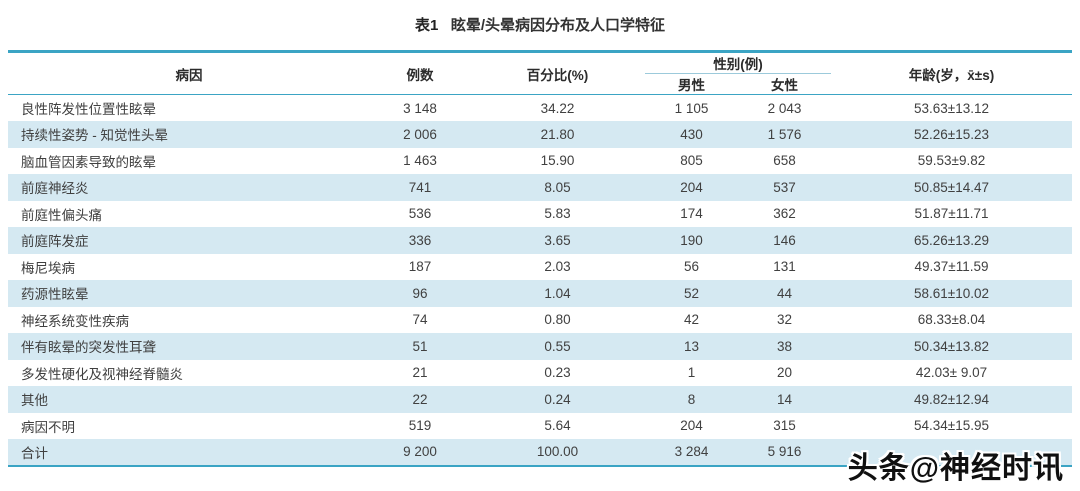  Describe the element at coordinates (48, 268) in the screenshot. I see `cell-etiology: 梅尼埃病` at that location.